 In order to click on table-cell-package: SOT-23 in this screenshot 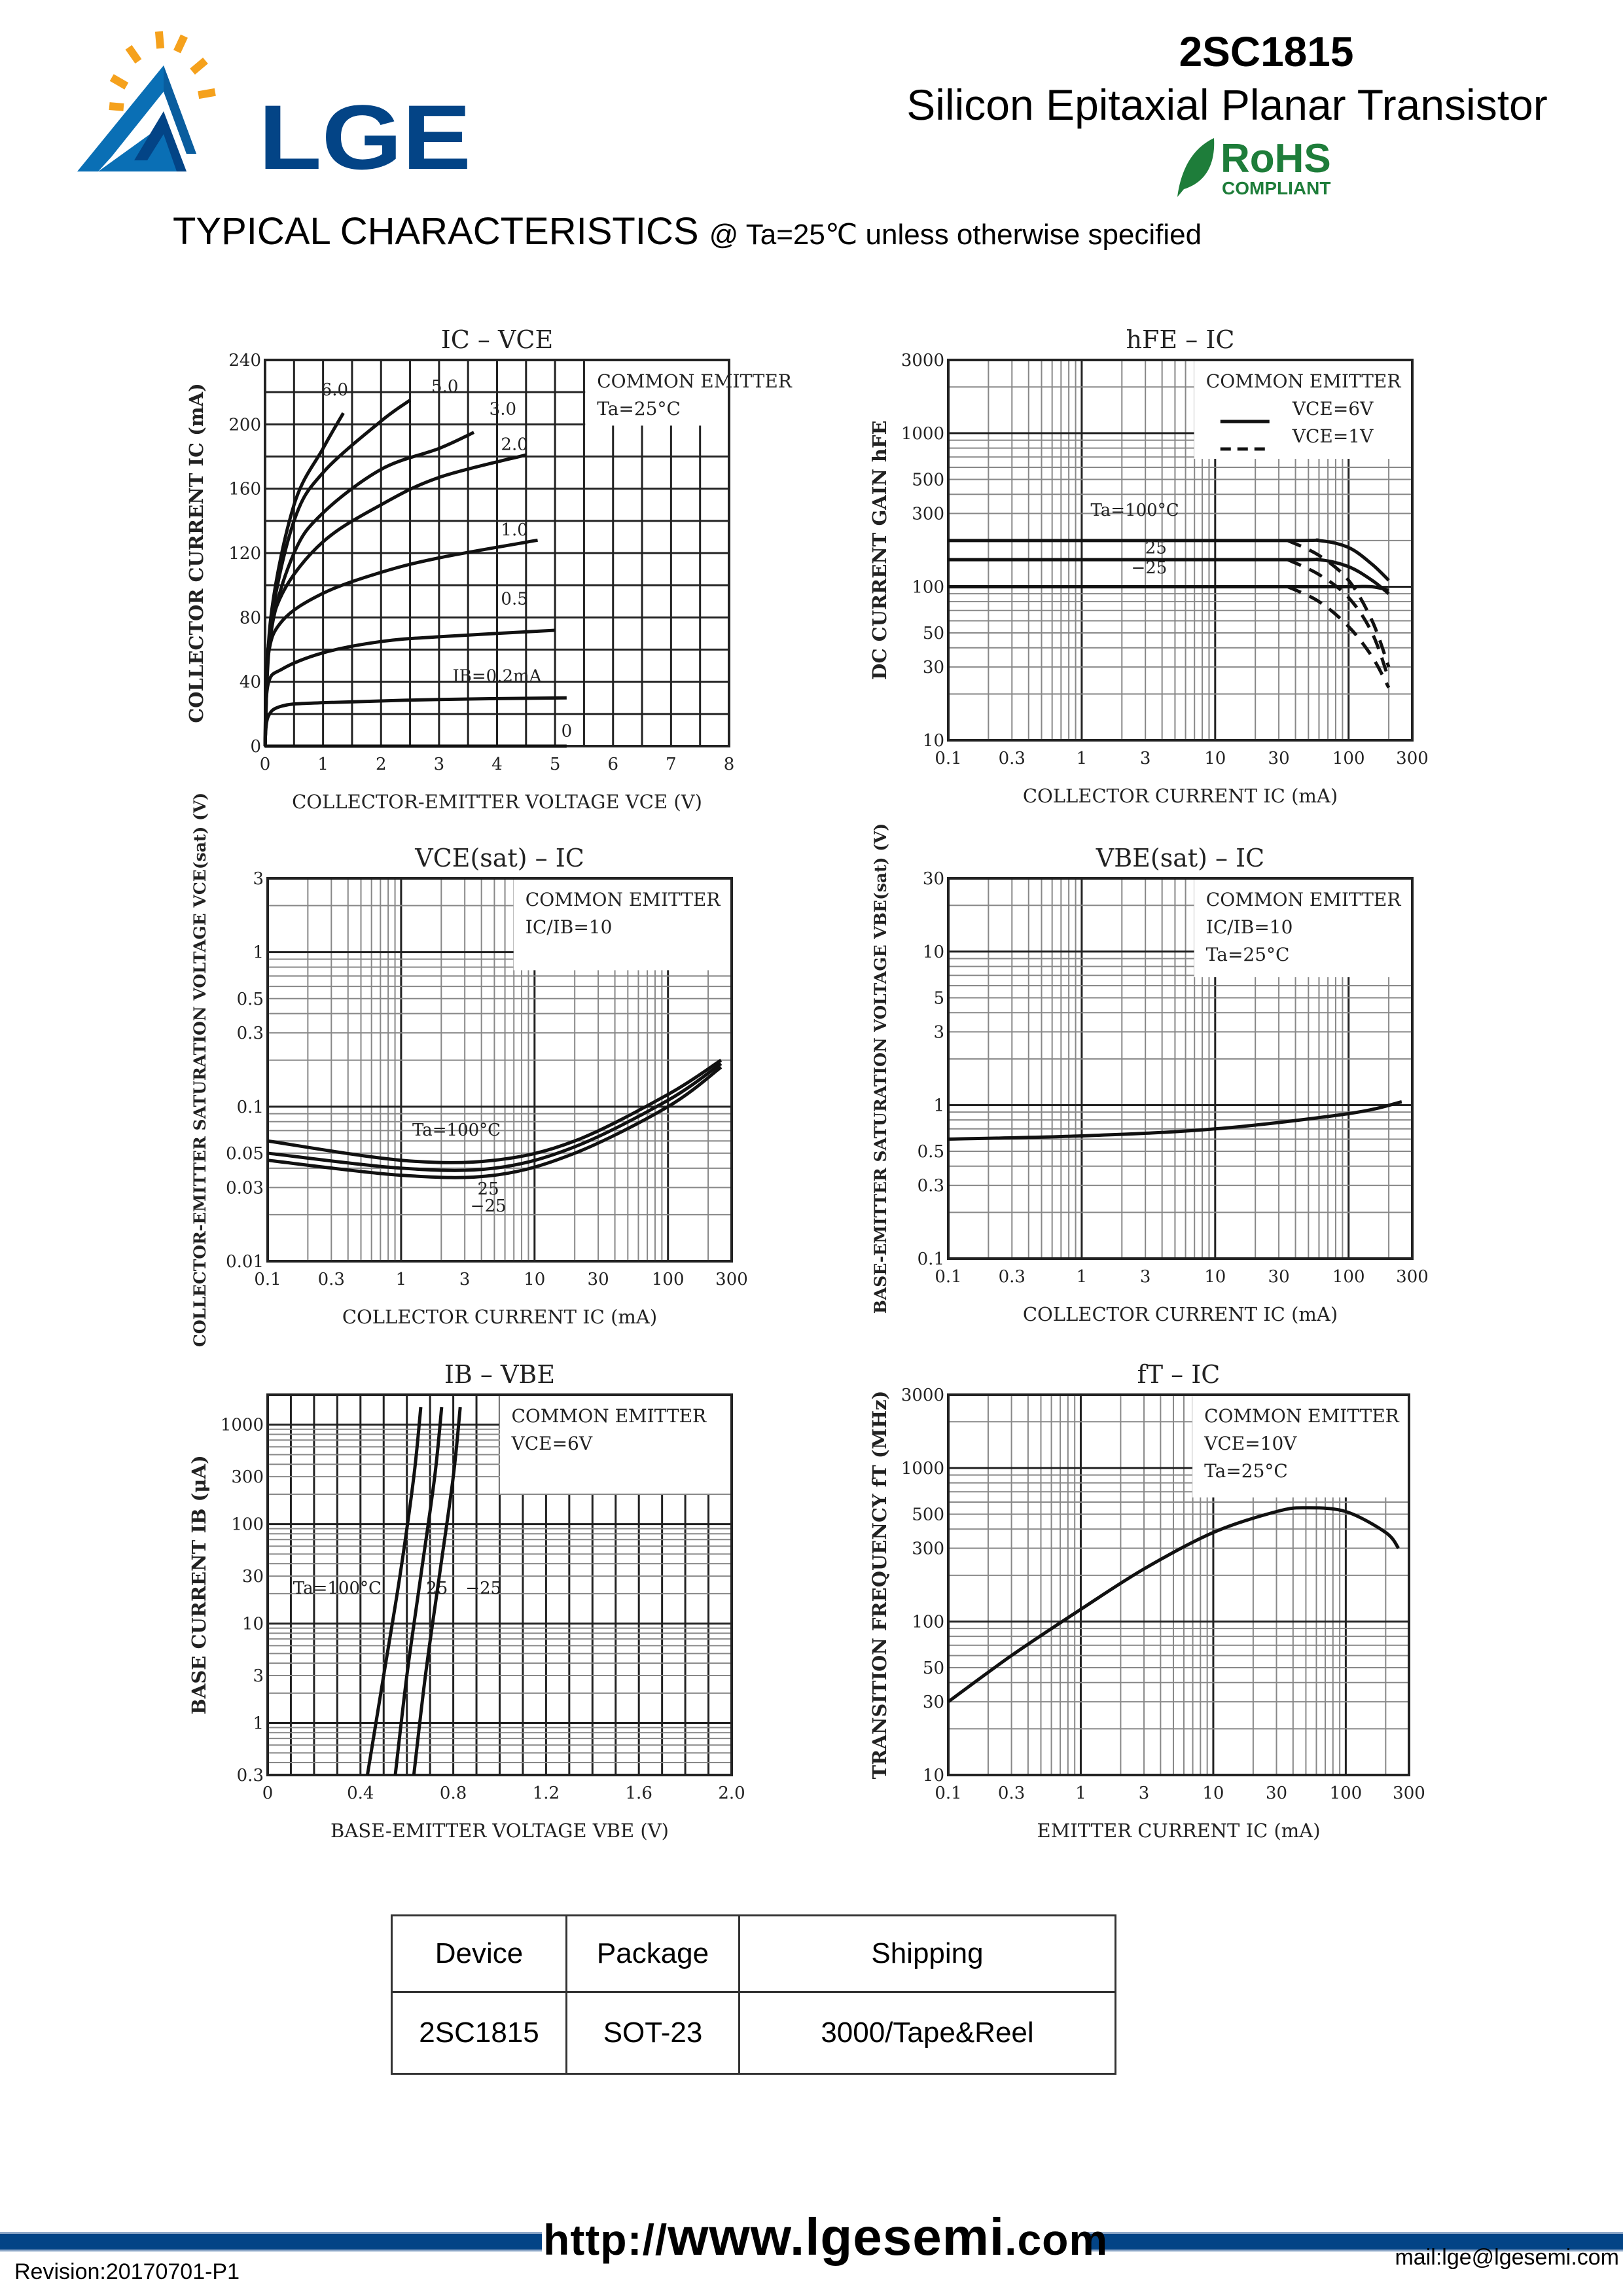, I will do `click(652, 2033)`.